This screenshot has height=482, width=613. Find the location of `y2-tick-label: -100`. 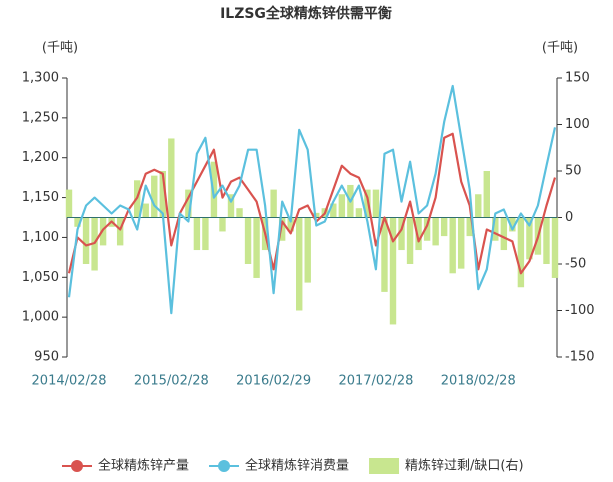

y2-tick-label: -100 is located at coordinates (580, 310).